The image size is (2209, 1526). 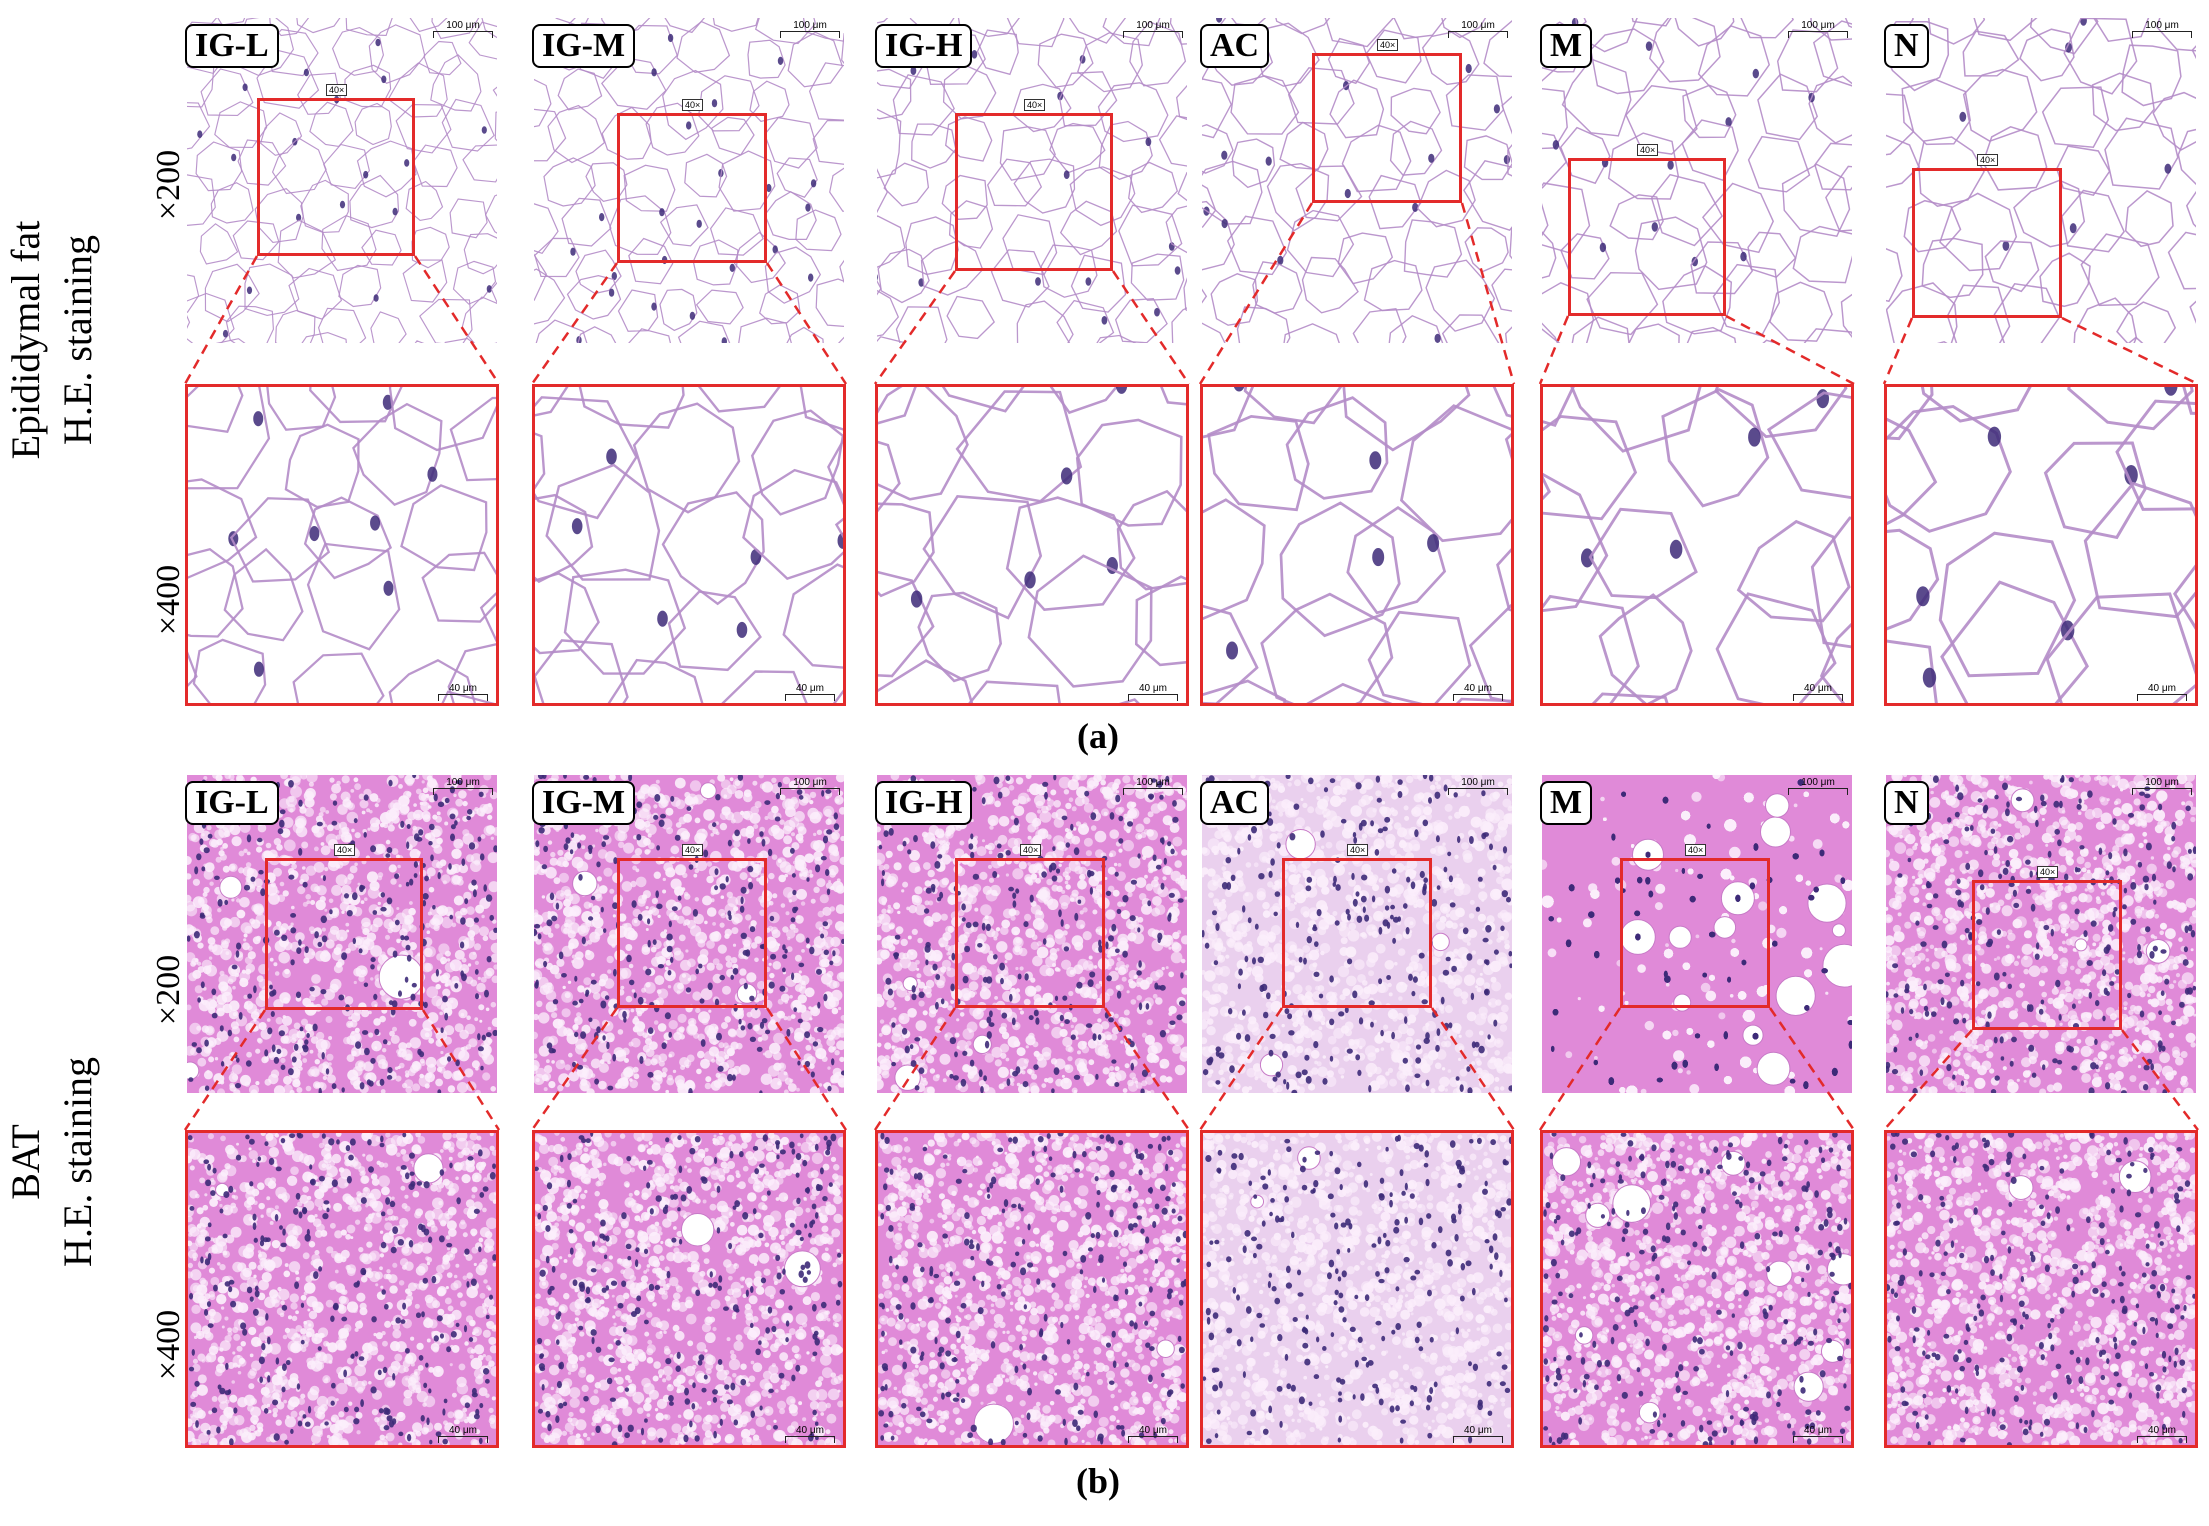 I want to click on panel_b-roi-box-n, so click(x=2047, y=955).